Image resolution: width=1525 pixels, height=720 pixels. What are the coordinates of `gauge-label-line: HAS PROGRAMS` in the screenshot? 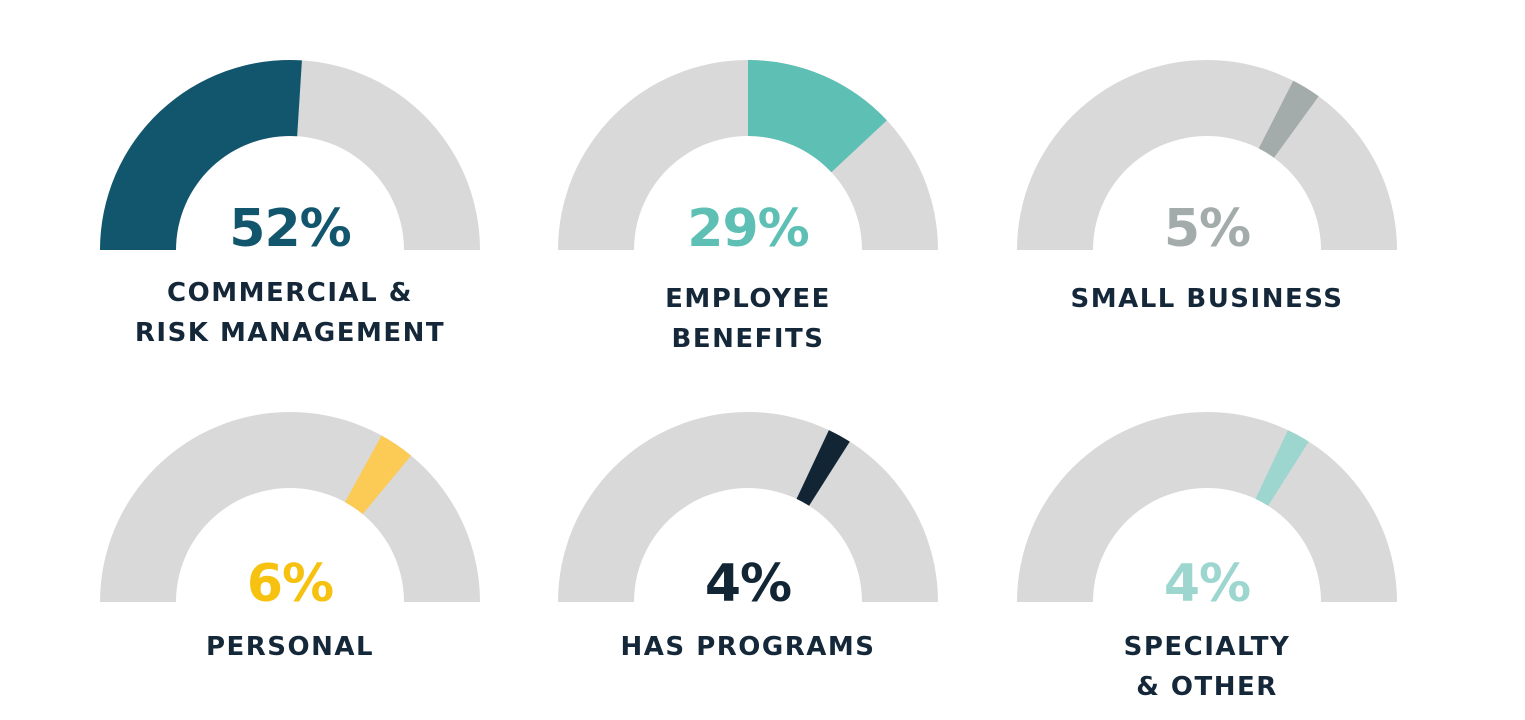 It's located at (748, 647).